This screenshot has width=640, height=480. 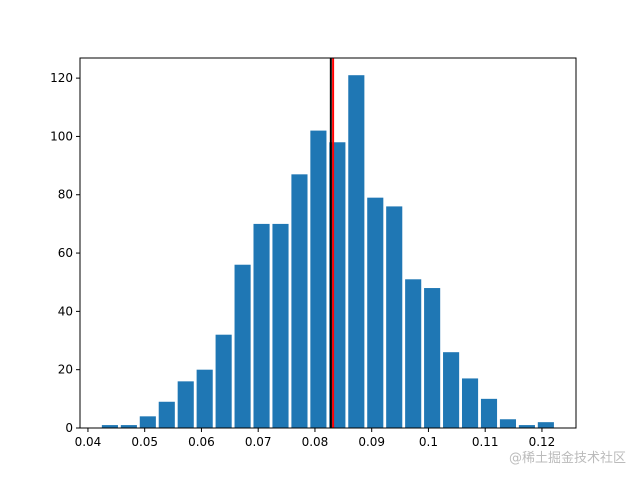 What do you see at coordinates (144, 442) in the screenshot?
I see `x-tick-label: 0.05` at bounding box center [144, 442].